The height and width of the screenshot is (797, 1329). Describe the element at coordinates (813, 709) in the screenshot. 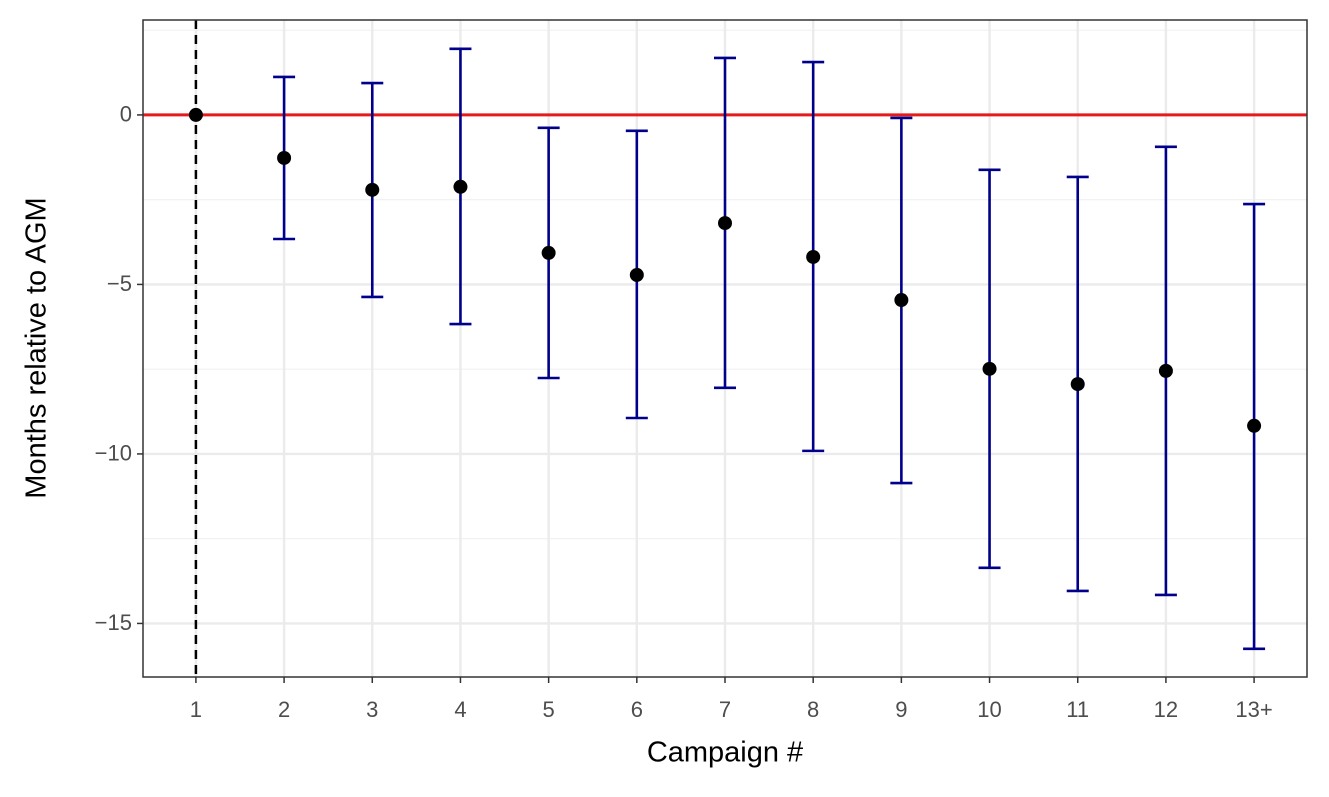

I see `x-tick-label: 8` at that location.